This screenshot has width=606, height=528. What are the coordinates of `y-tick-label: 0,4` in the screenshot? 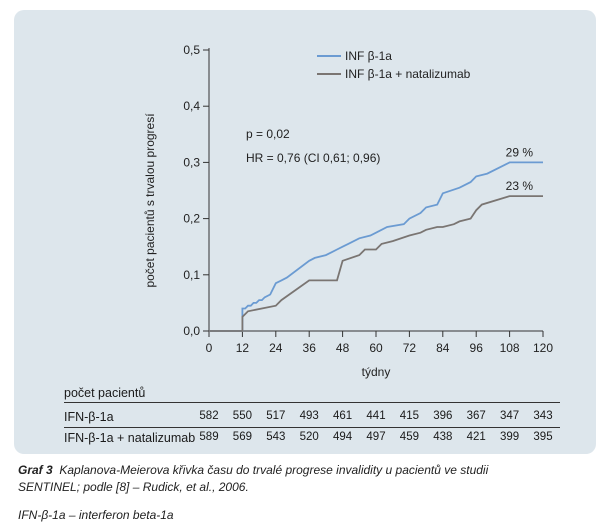 It's located at (191, 106).